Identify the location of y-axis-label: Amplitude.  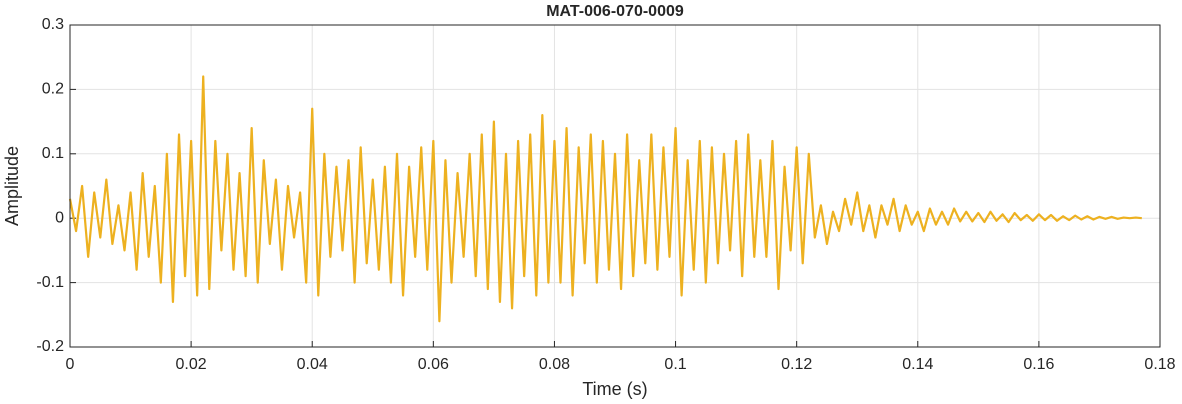
(12, 186).